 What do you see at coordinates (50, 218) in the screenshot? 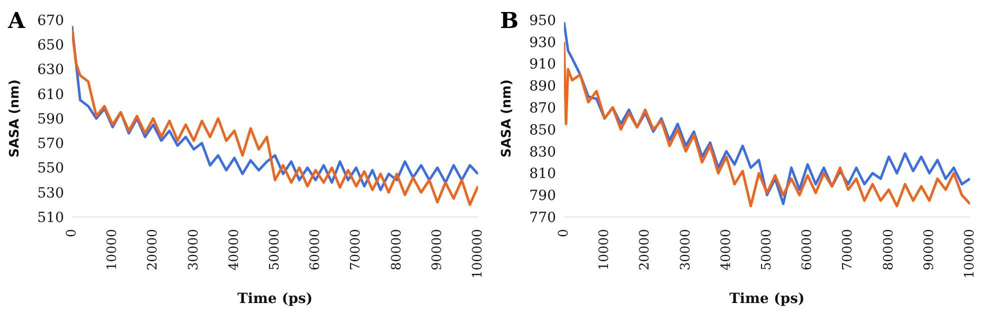
I see `y-tick-label: 510` at bounding box center [50, 218].